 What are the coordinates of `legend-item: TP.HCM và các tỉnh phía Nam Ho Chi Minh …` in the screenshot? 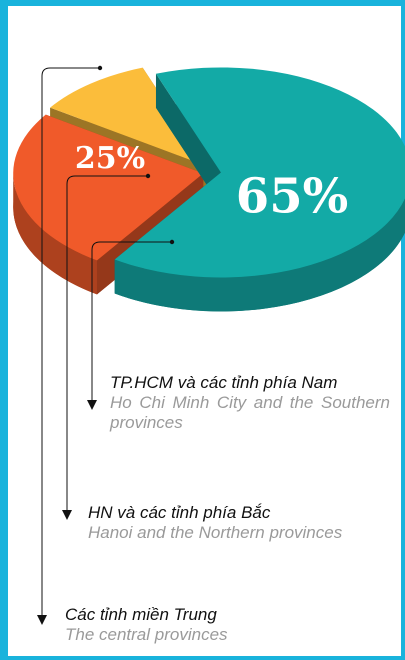 It's located at (250, 403).